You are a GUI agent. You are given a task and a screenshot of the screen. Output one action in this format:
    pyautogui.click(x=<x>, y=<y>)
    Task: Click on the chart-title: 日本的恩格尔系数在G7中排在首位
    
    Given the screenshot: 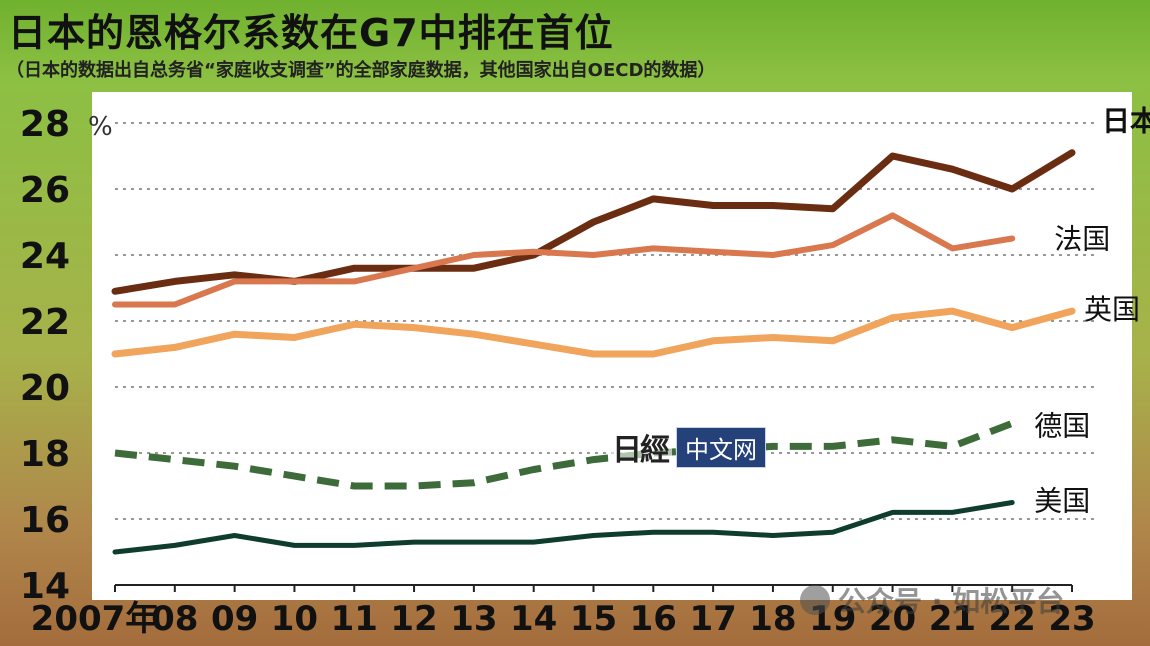 What is the action you would take?
    pyautogui.click(x=311, y=33)
    